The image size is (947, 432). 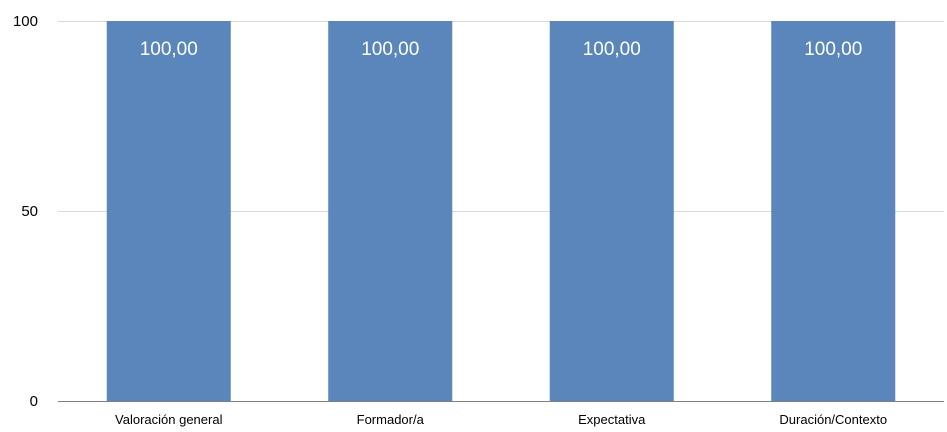 What do you see at coordinates (25, 21) in the screenshot?
I see `y-tick-label: 100` at bounding box center [25, 21].